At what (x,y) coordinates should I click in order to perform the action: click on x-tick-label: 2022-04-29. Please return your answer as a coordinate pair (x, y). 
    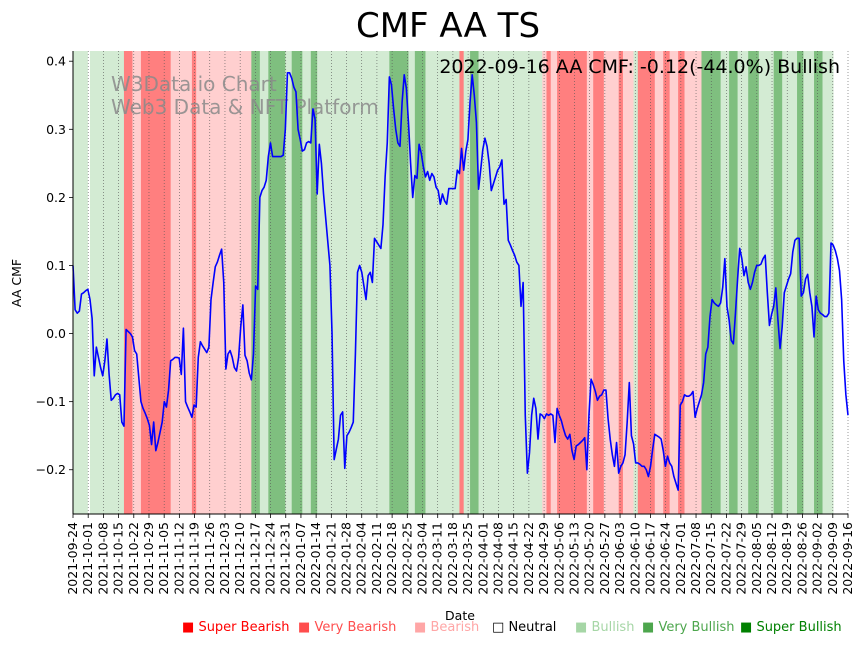
    Looking at the image, I should click on (543, 558).